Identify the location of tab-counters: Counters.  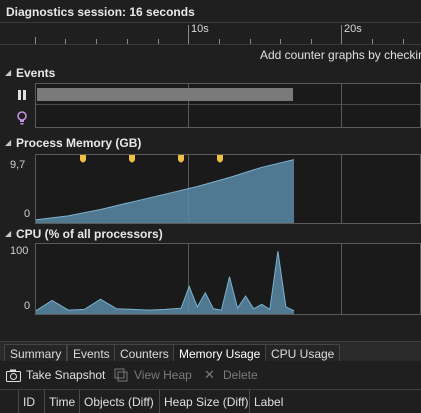
(144, 352).